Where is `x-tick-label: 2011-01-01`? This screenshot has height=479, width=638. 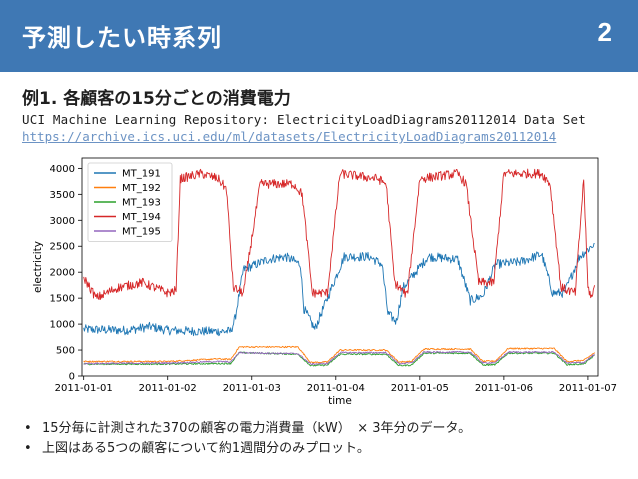 x-tick-label: 2011-01-01 is located at coordinates (84, 388).